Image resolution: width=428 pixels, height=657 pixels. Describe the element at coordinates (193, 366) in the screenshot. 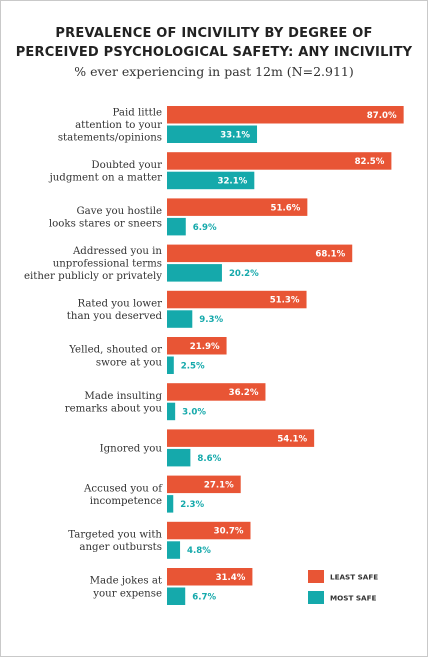

I see `bar-value-label: 2.5%` at that location.